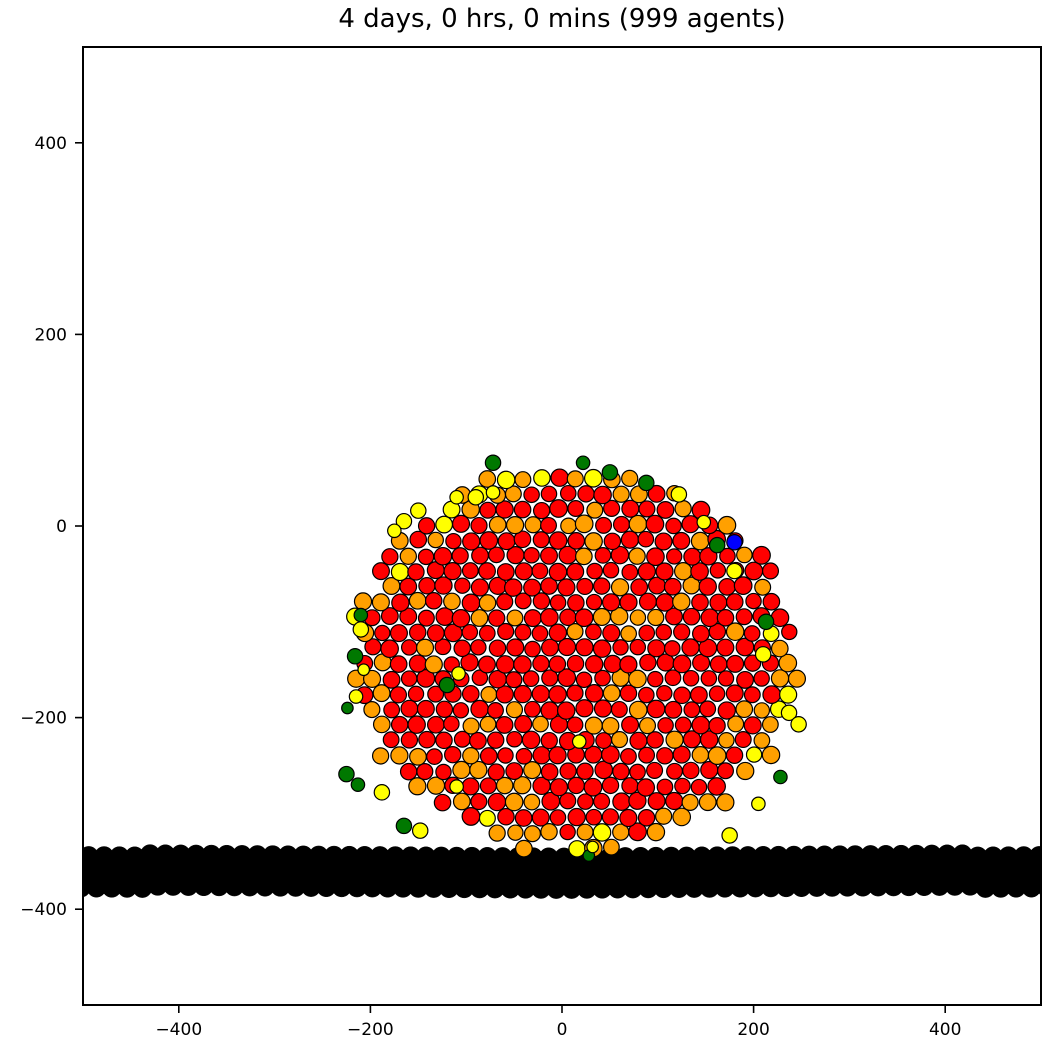 The image size is (1062, 1054). Describe the element at coordinates (945, 1030) in the screenshot. I see `x-tick-label: 400` at that location.